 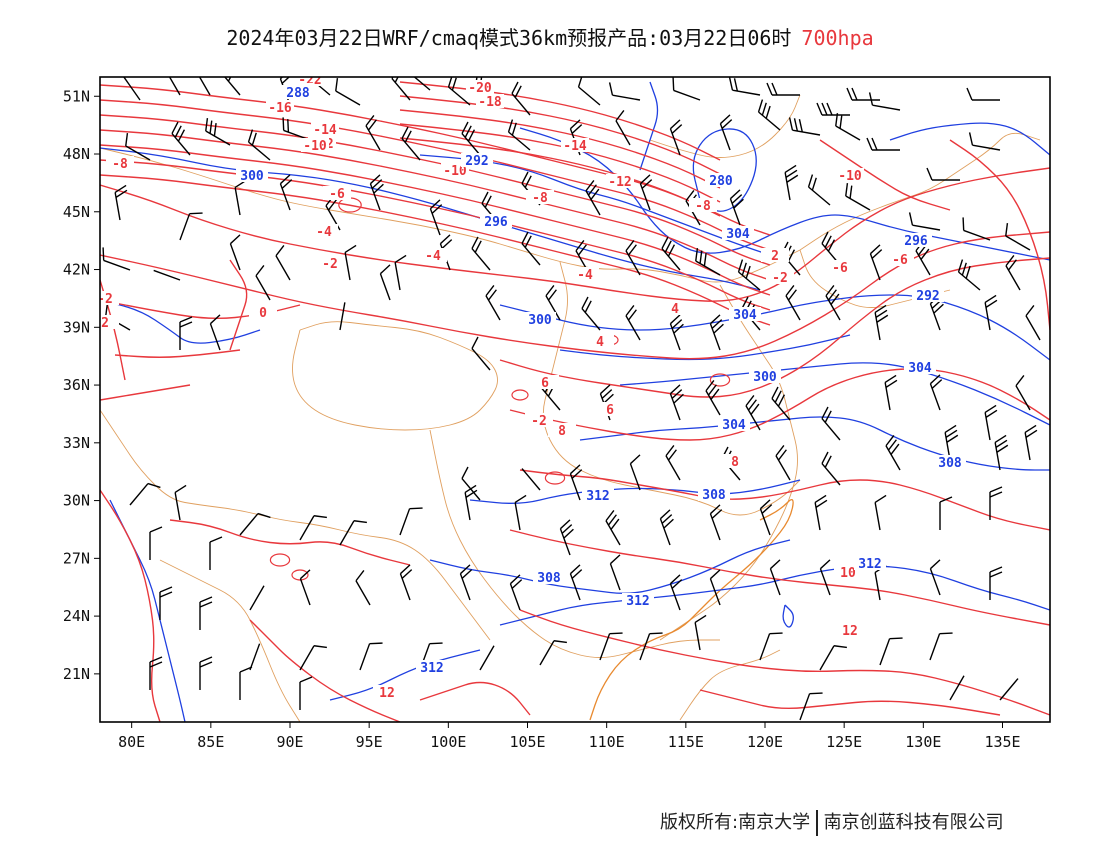 I want to click on temperature-label: -8, so click(x=120, y=164).